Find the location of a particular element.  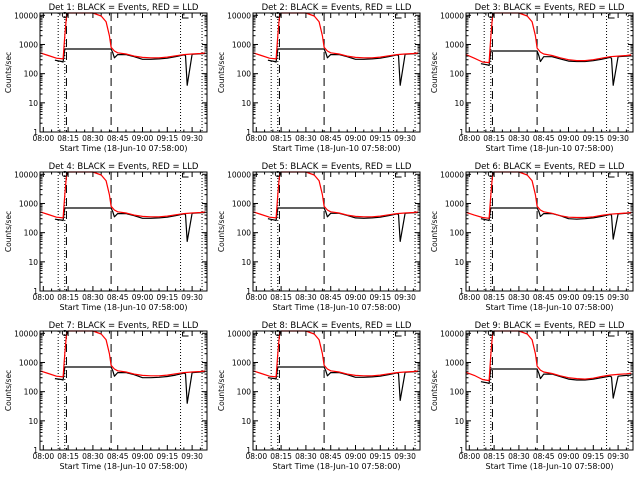

panel-title: Det 4: BLACK = Events, RED = LLD is located at coordinates (124, 167).